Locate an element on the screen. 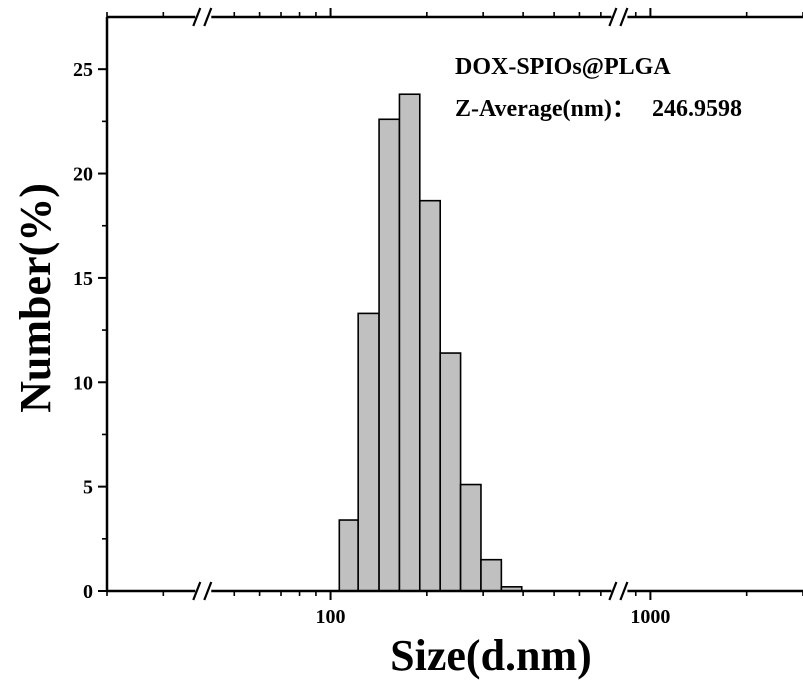 The width and height of the screenshot is (803, 682). z-average-label: Z-Average(nm)： is located at coordinates (545, 109).